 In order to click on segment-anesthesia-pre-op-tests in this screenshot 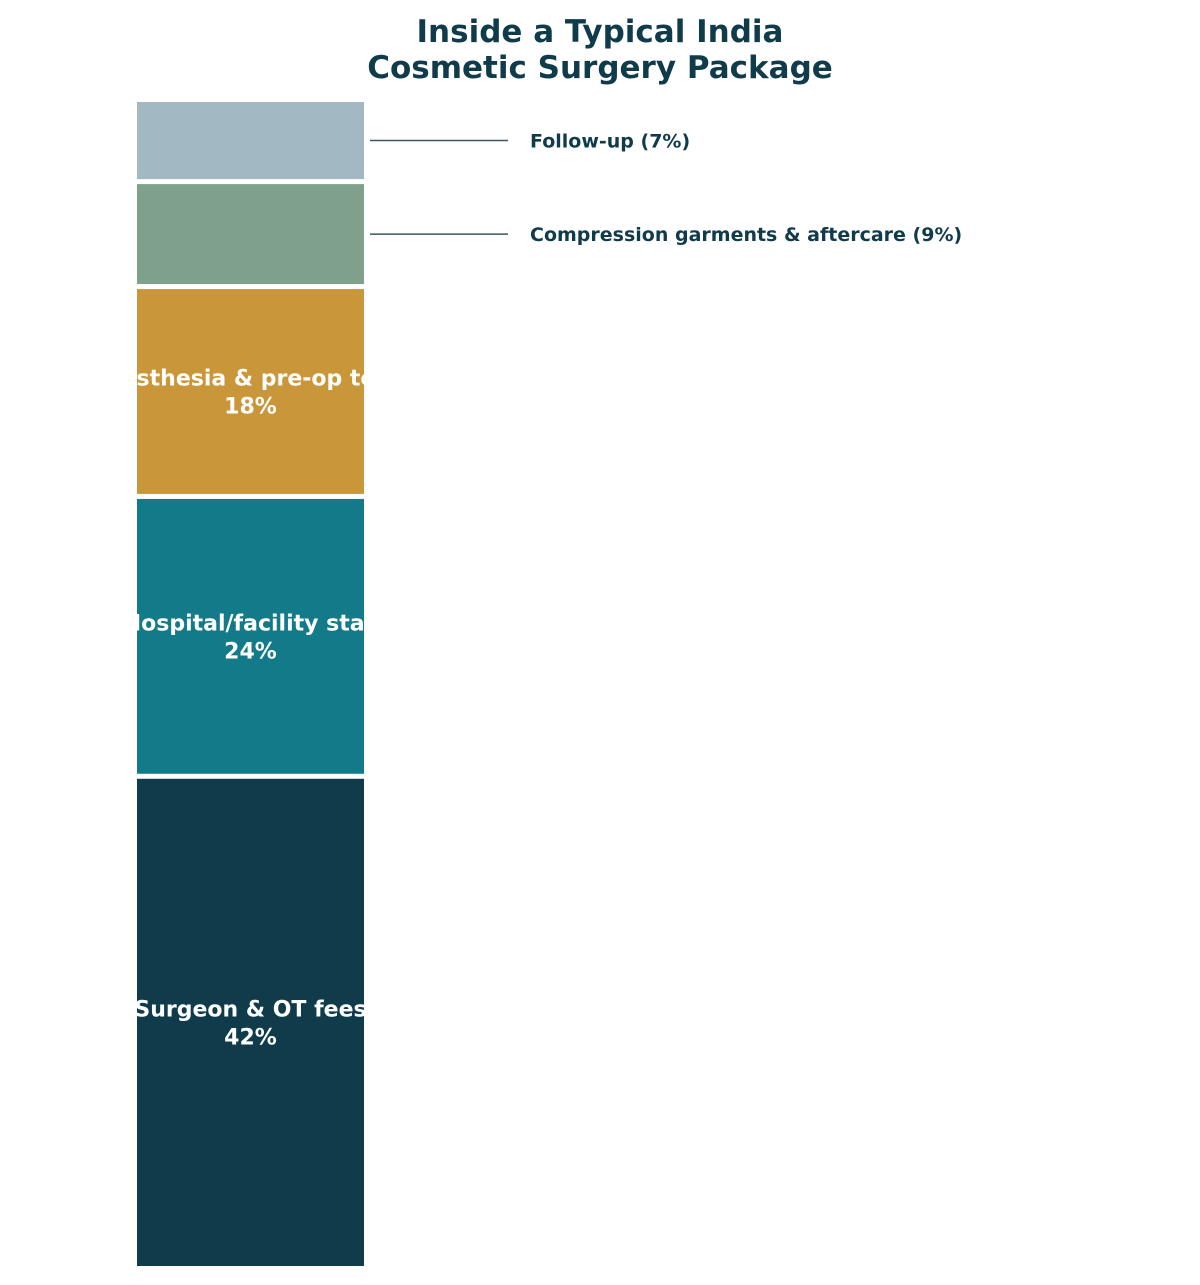, I will do `click(250, 391)`.